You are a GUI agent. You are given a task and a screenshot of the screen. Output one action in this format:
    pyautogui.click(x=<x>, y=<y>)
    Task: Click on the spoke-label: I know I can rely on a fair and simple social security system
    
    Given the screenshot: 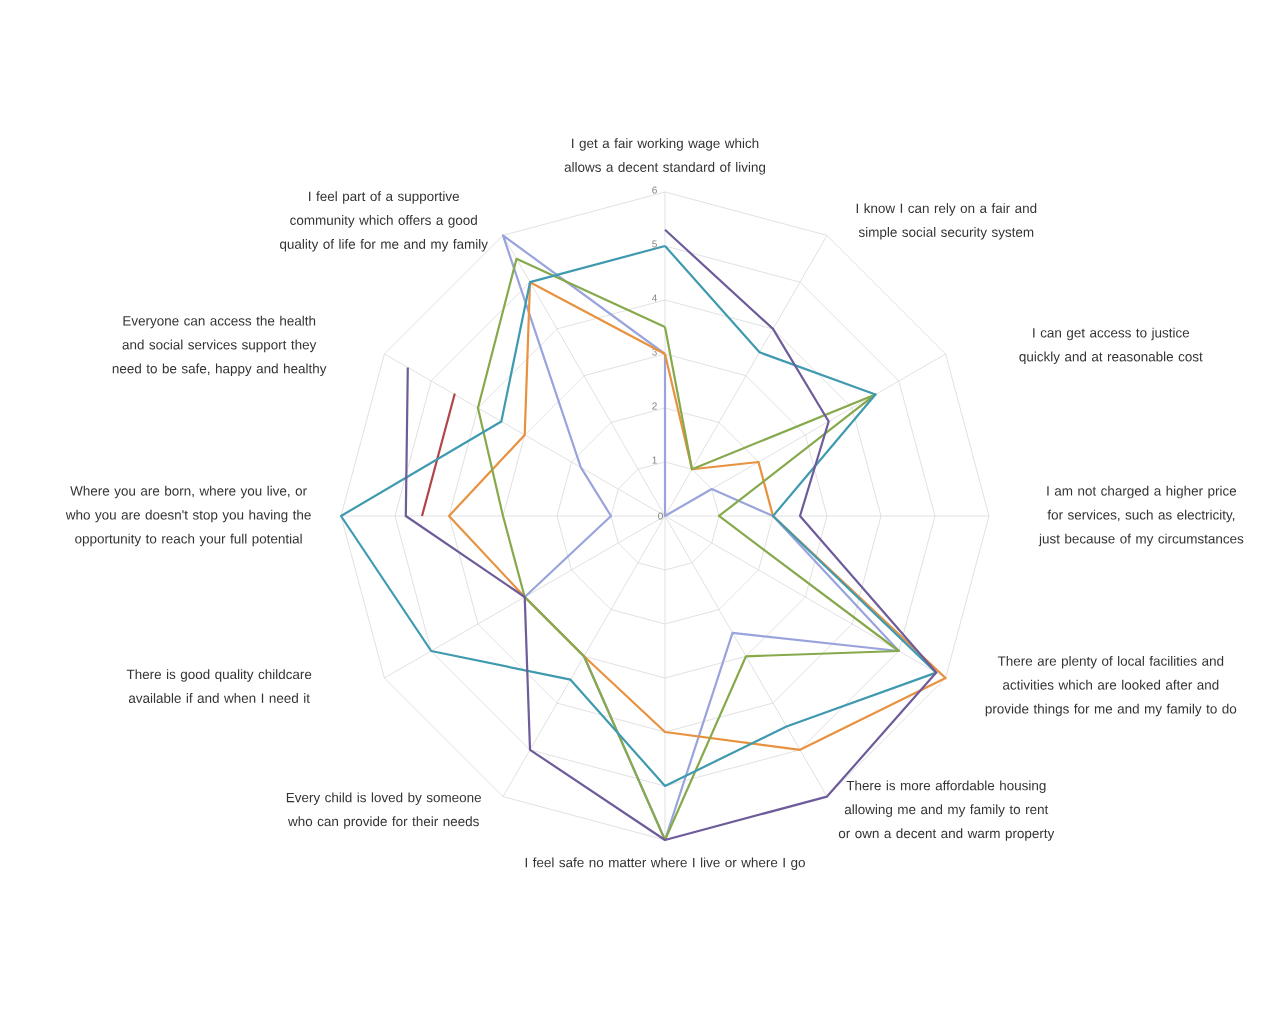 What is the action you would take?
    pyautogui.click(x=946, y=221)
    